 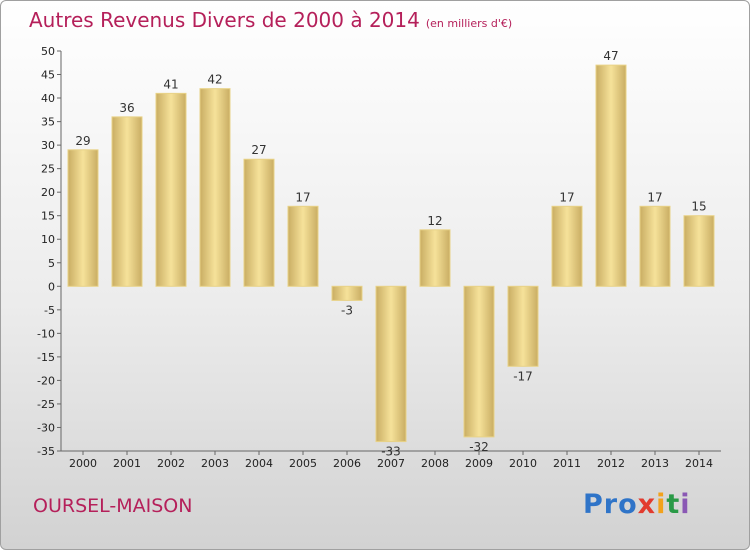 What do you see at coordinates (215, 463) in the screenshot?
I see `x-tick-label: 2003` at bounding box center [215, 463].